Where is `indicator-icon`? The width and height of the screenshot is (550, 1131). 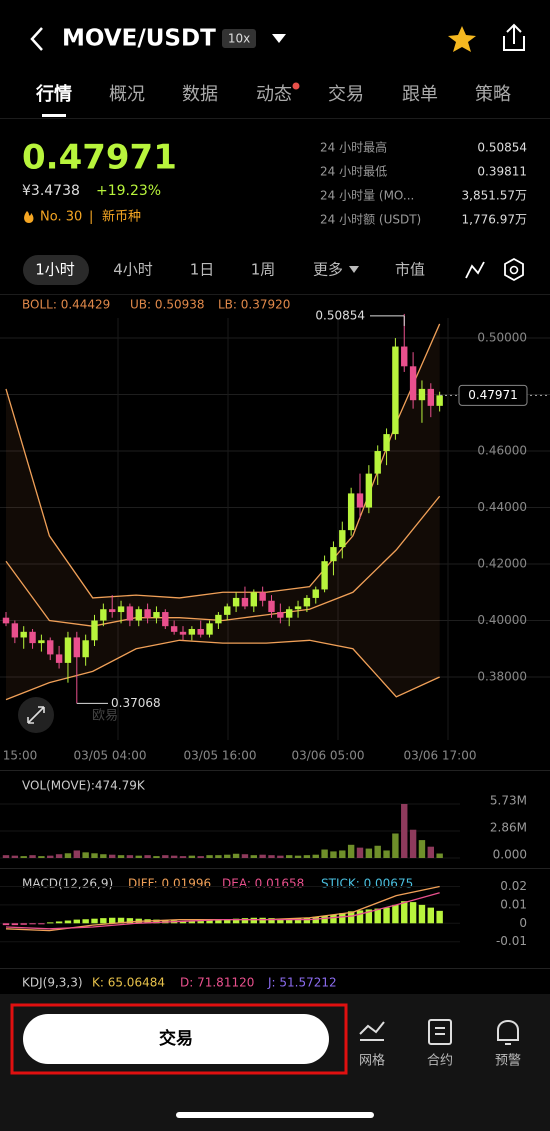 indicator-icon is located at coordinates (475, 270).